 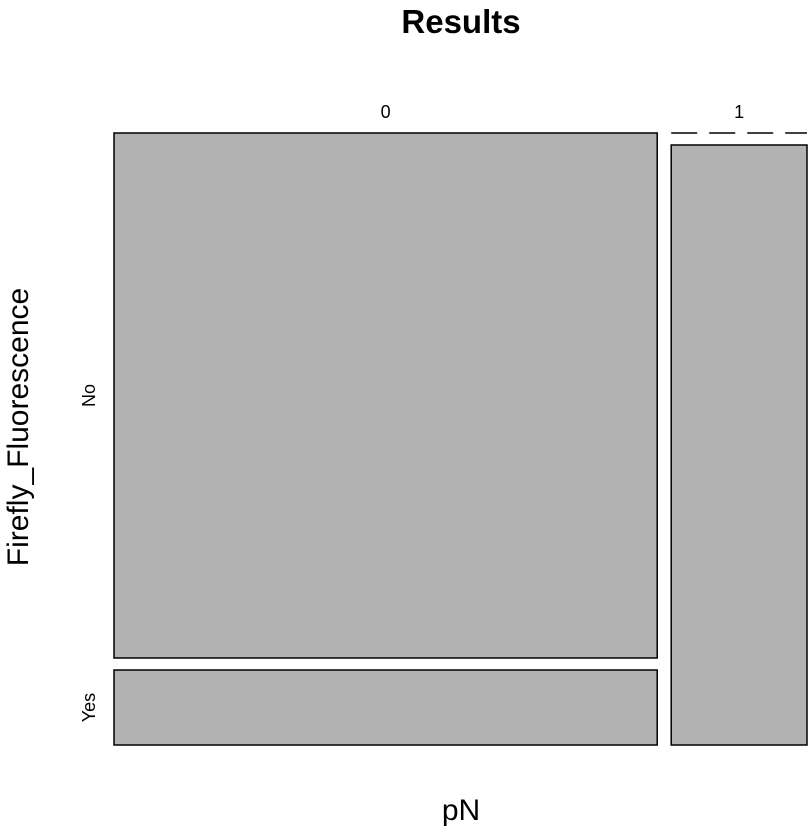 What do you see at coordinates (89, 395) in the screenshot?
I see `y-tick-label: No` at bounding box center [89, 395].